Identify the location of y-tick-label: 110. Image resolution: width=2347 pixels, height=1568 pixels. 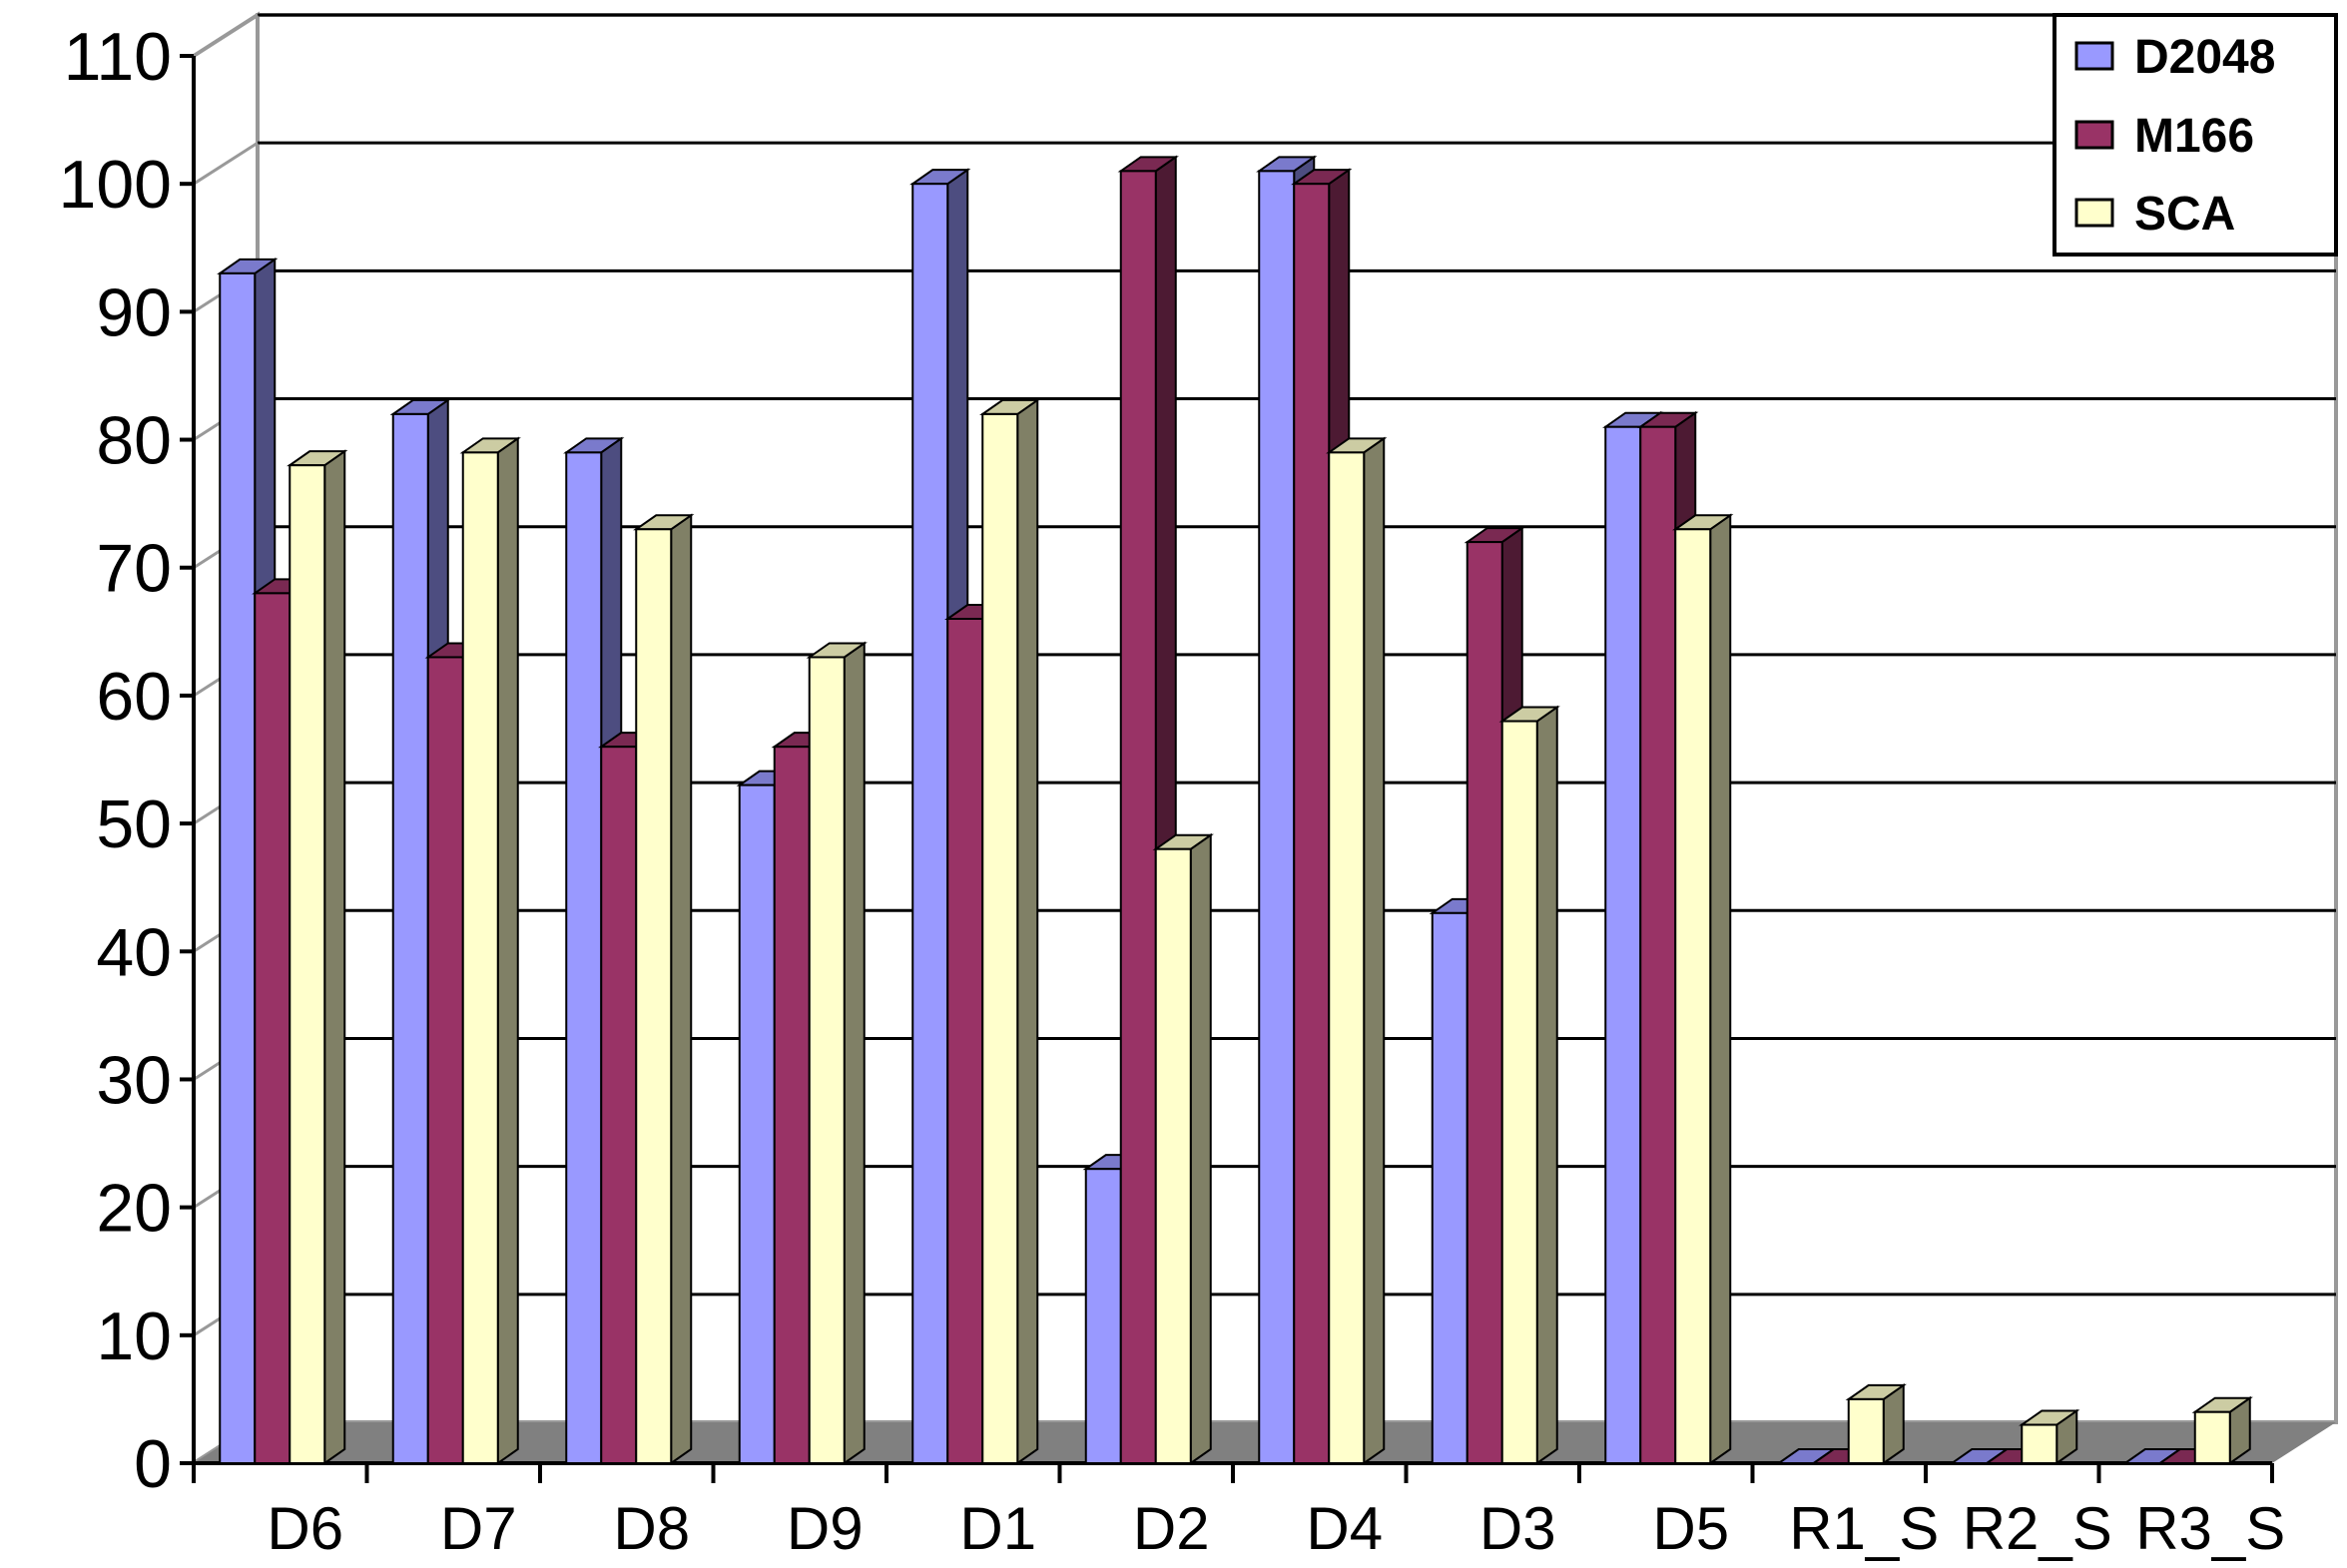
(118, 57).